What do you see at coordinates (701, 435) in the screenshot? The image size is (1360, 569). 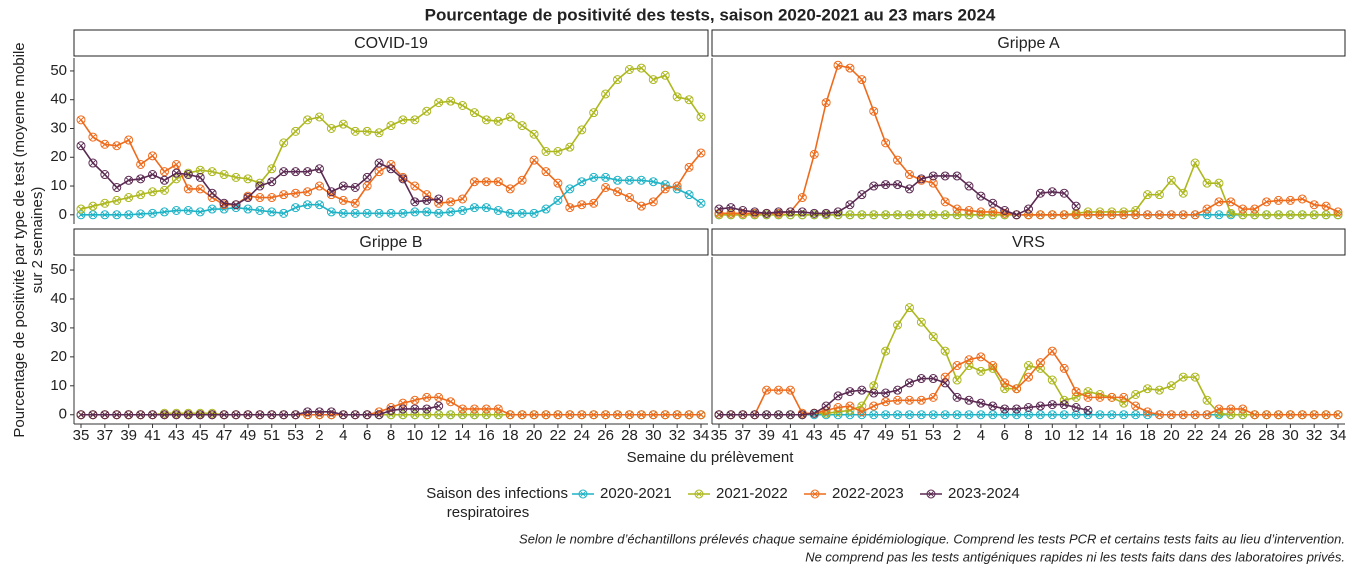 I see `x-tick-label: 34` at bounding box center [701, 435].